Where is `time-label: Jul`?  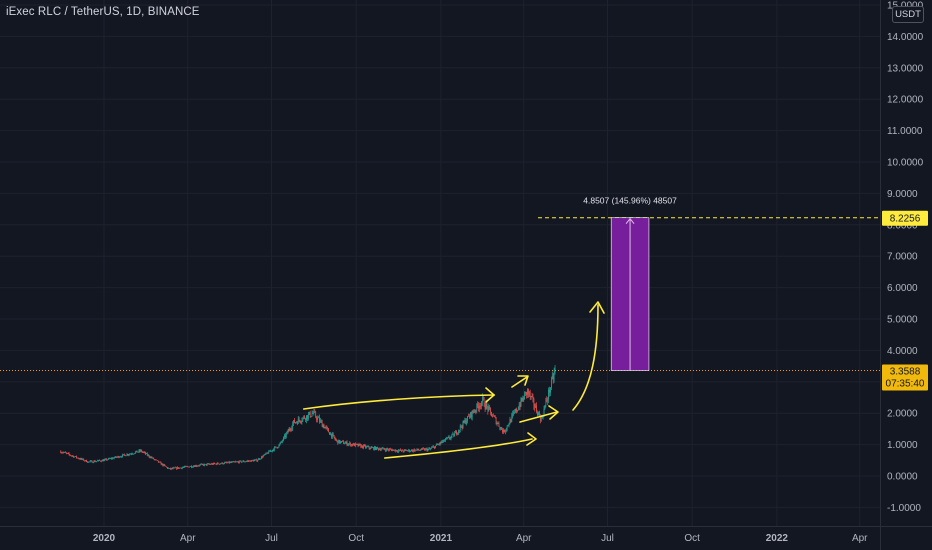
time-label: Jul is located at coordinates (271, 538).